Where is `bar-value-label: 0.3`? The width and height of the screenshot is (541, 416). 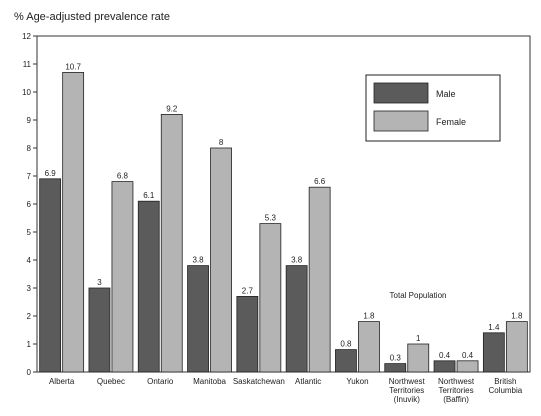
bar-value-label: 0.3 is located at coordinates (396, 358).